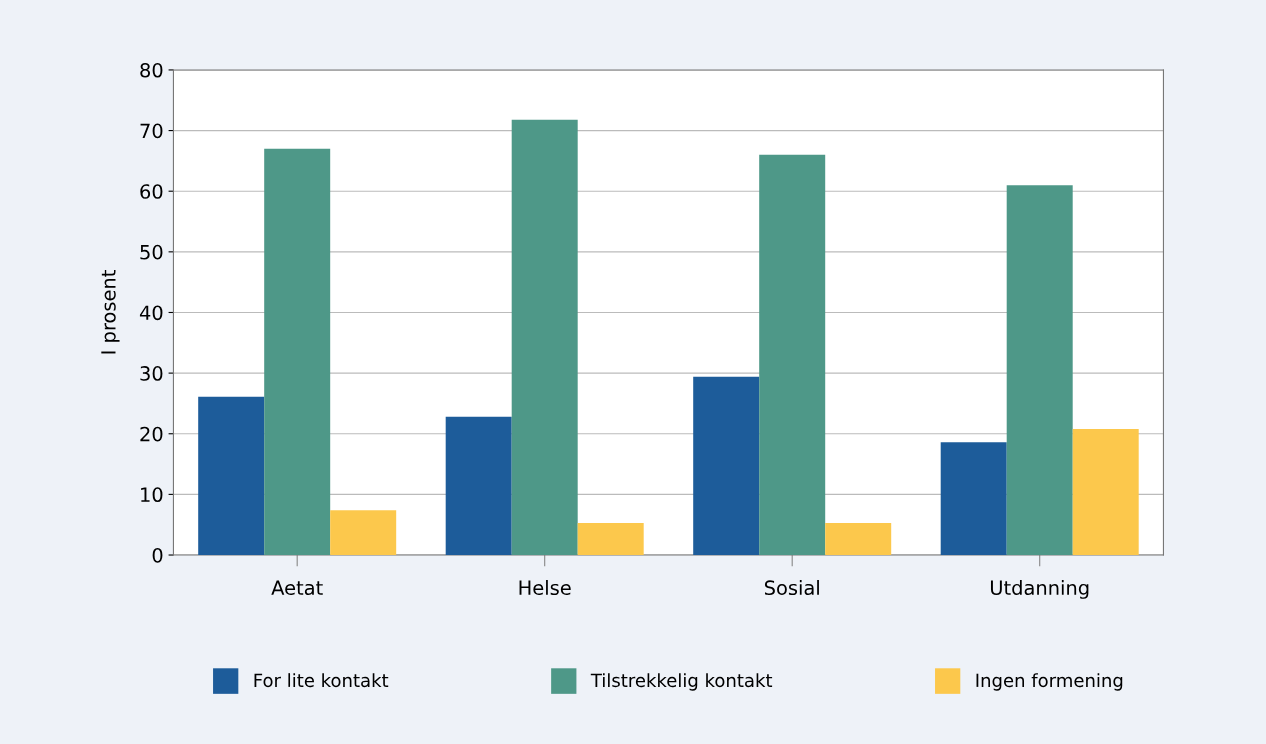 This screenshot has height=744, width=1266. What do you see at coordinates (151, 373) in the screenshot?
I see `y-tick-label: 30` at bounding box center [151, 373].